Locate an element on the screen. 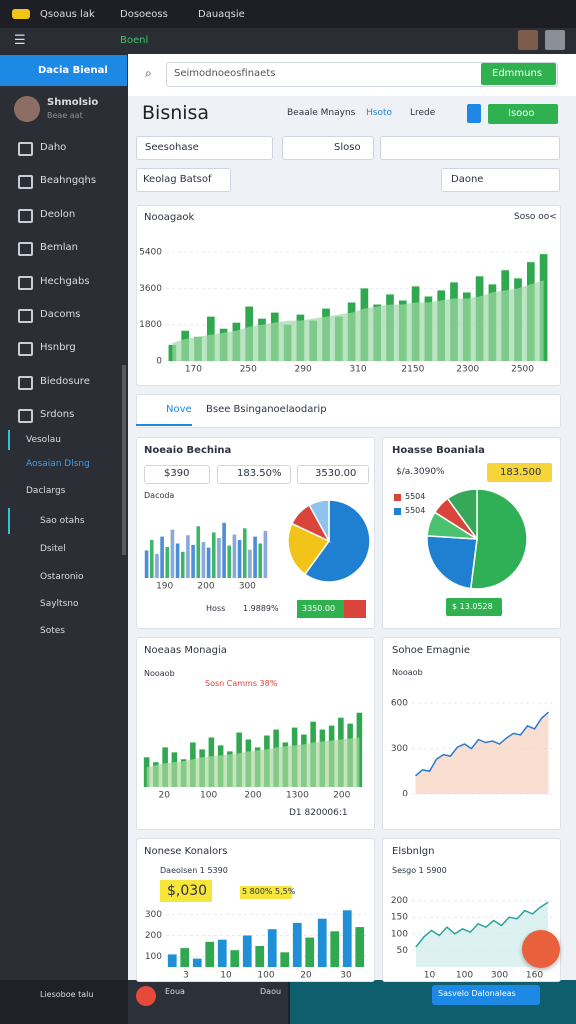  x-tick-label: 10 is located at coordinates (430, 976).